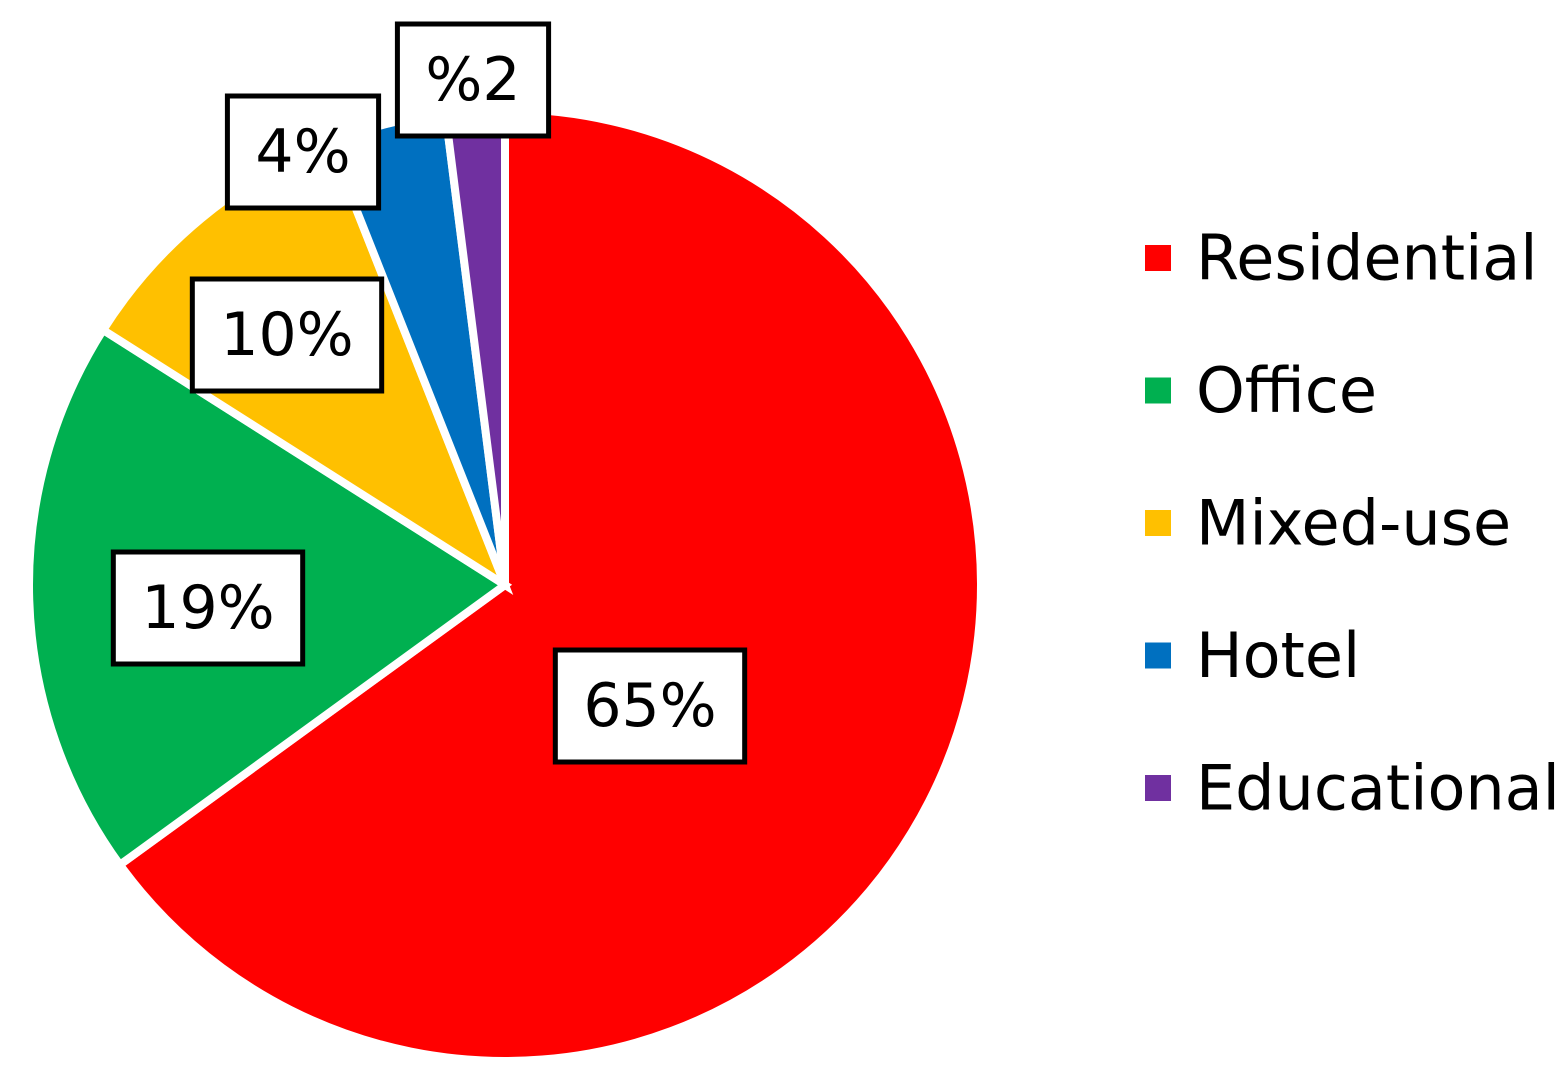 Image resolution: width=1563 pixels, height=1087 pixels. I want to click on data-label: 10%, so click(286, 335).